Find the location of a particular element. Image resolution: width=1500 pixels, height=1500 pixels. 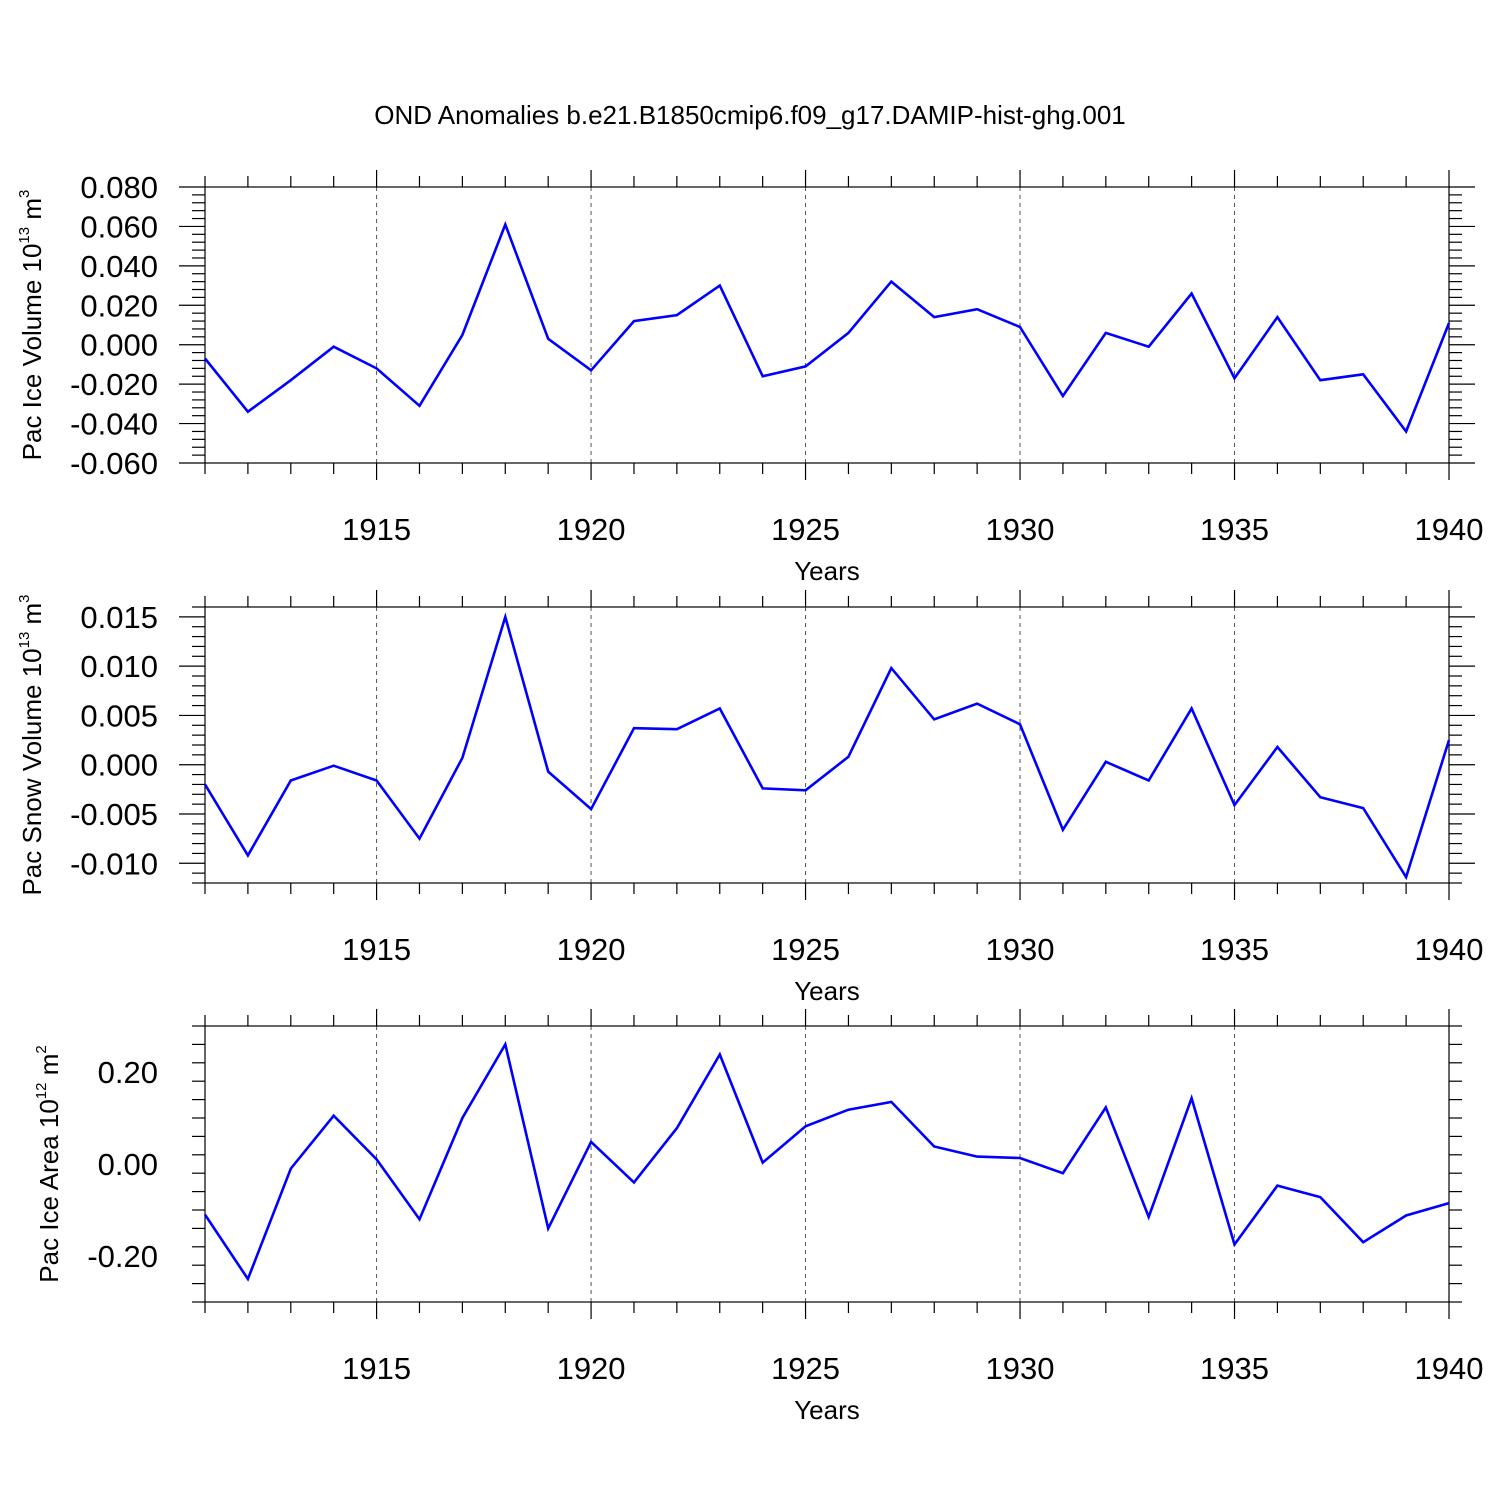

y-tick-label: 0.060 is located at coordinates (119, 226).